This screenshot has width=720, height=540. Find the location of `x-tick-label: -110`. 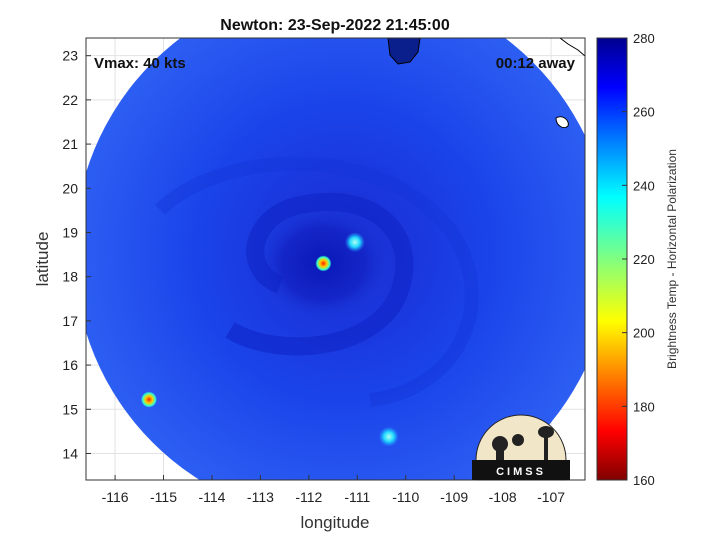

x-tick-label: -110 is located at coordinates (405, 497).